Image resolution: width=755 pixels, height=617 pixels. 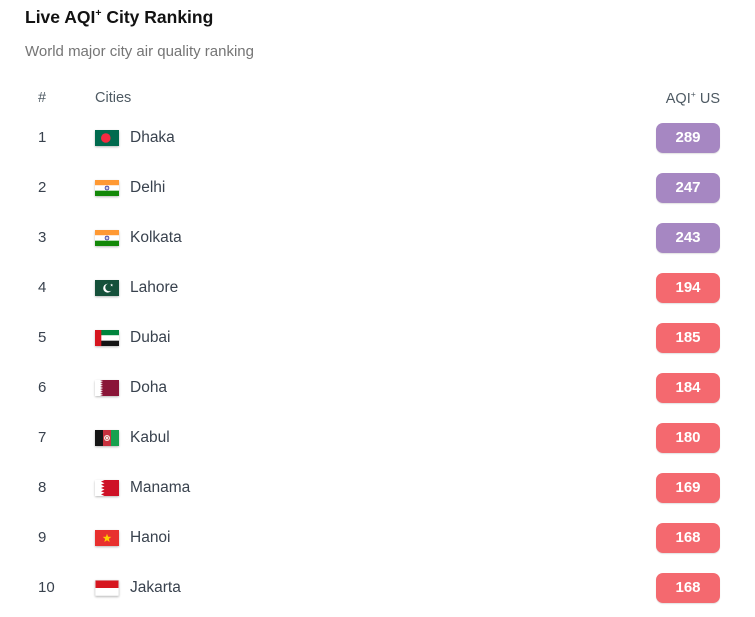 What do you see at coordinates (107, 287) in the screenshot?
I see `flag-pakistan-icon` at bounding box center [107, 287].